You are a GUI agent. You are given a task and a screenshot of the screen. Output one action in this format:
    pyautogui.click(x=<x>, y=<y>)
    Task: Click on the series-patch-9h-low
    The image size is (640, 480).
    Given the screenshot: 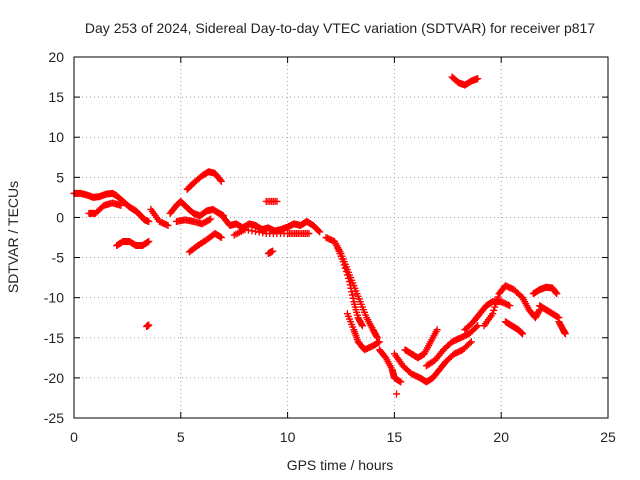 What is the action you would take?
    pyautogui.click(x=270, y=252)
    